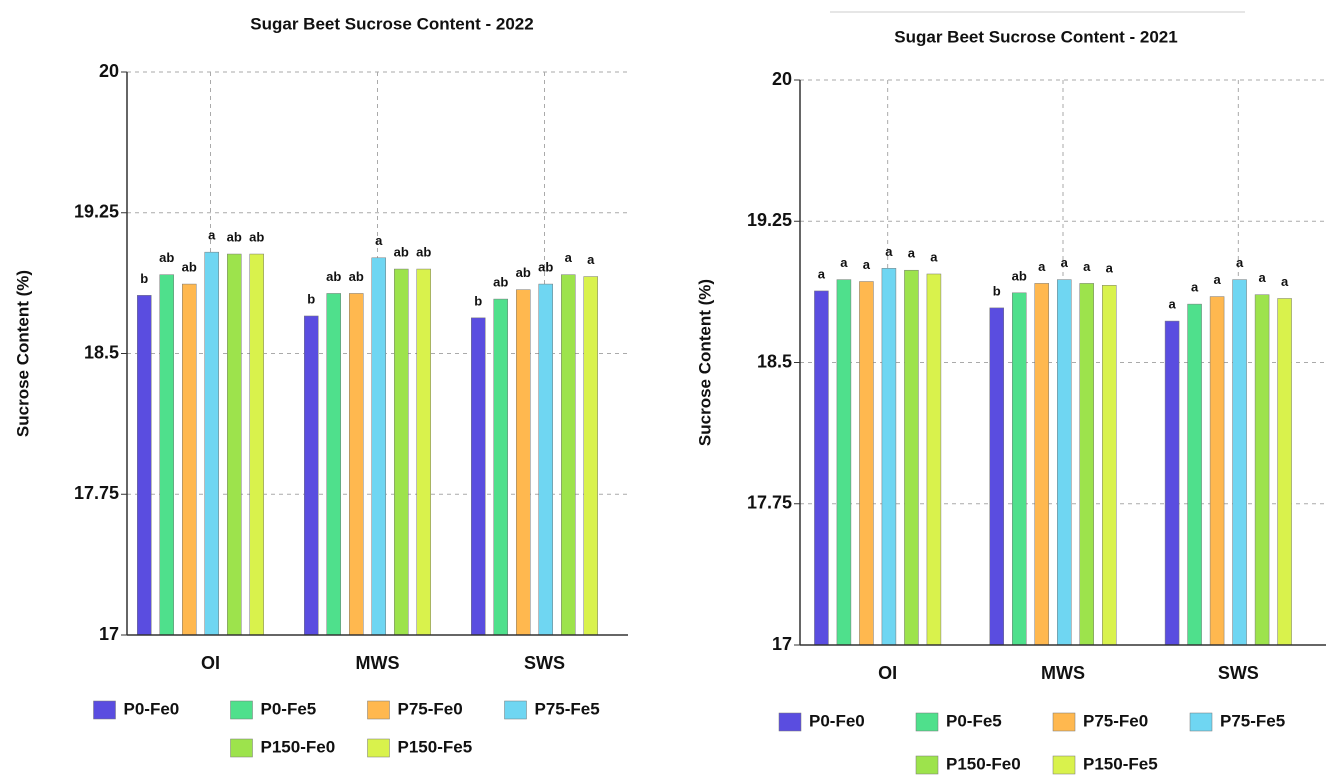 The image size is (1326, 778). What do you see at coordinates (769, 503) in the screenshot?
I see `y-tick-label: 17.75` at bounding box center [769, 503].